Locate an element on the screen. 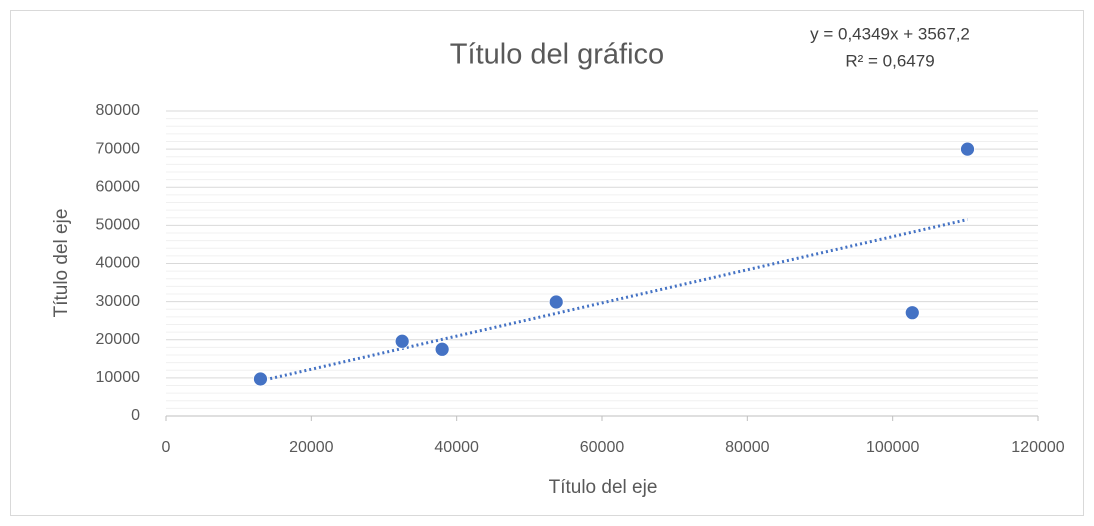 This screenshot has width=1094, height=526. x-tick-label: 120000 is located at coordinates (1037, 447).